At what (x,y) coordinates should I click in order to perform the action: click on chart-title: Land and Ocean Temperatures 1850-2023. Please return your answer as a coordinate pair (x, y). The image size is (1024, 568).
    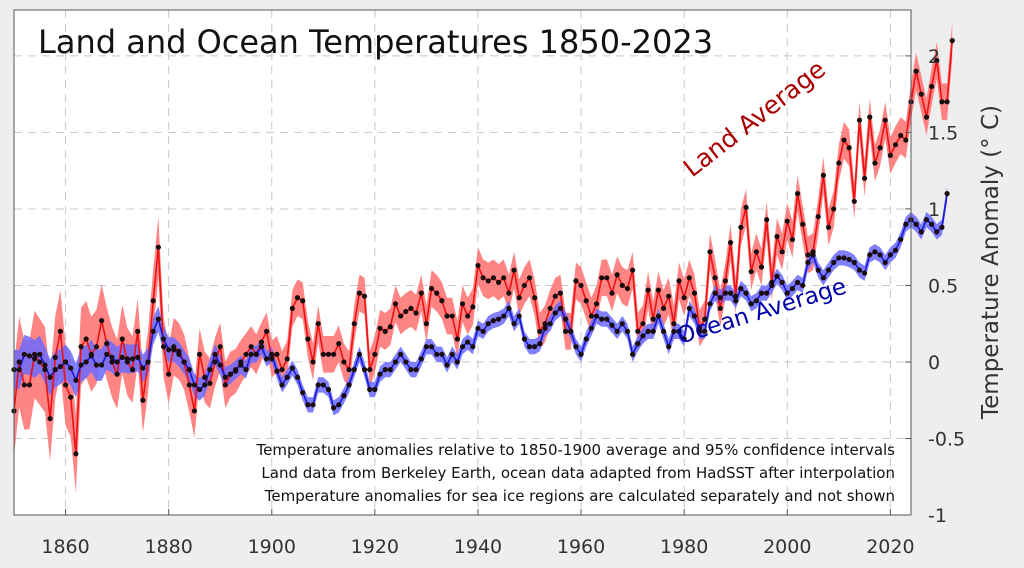
    Looking at the image, I should click on (375, 42).